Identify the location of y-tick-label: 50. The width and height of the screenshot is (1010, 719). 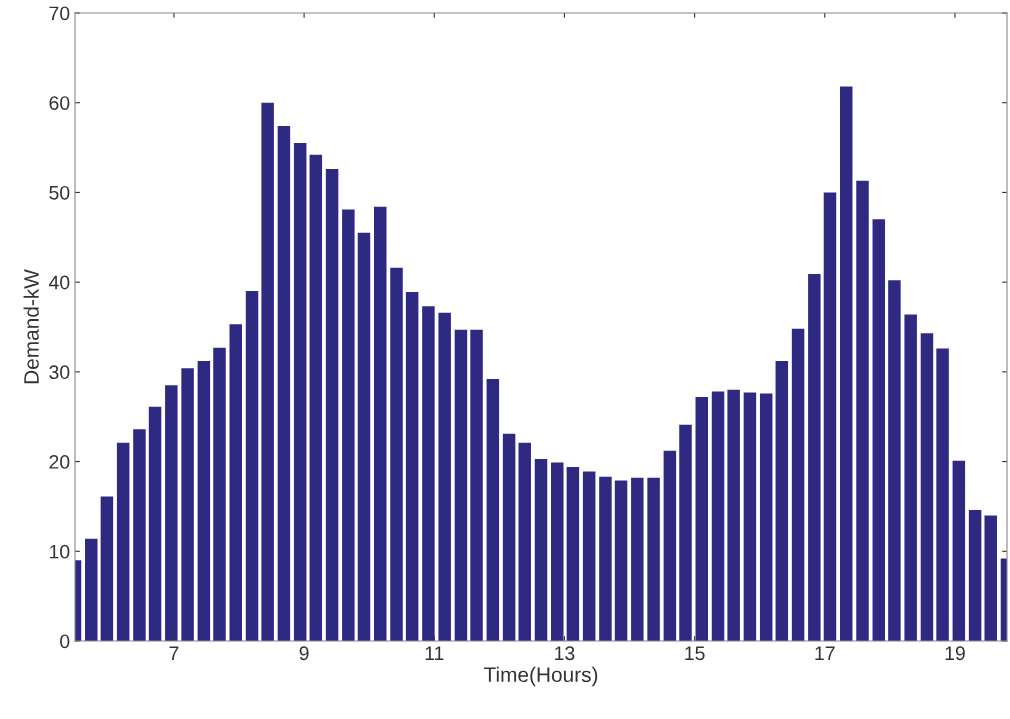
(59, 192).